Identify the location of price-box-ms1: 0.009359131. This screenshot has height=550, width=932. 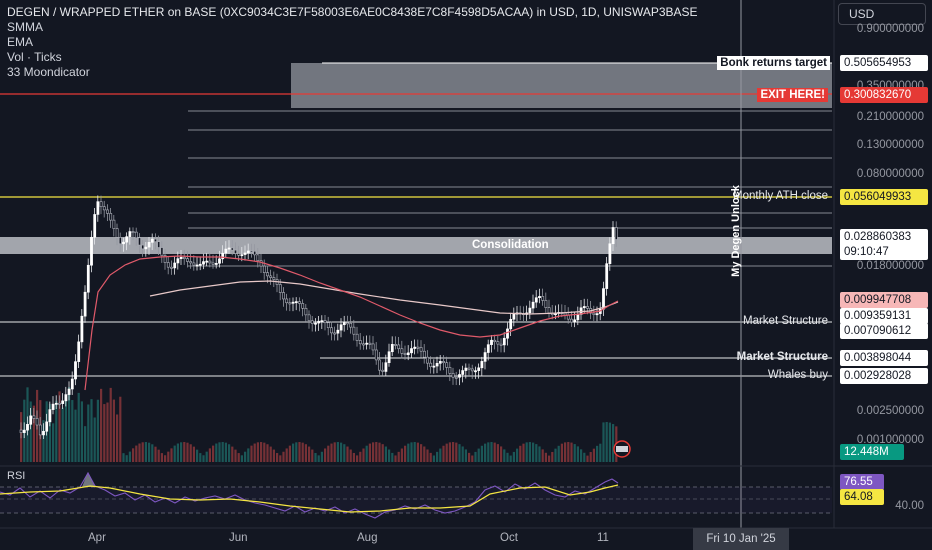
(884, 316).